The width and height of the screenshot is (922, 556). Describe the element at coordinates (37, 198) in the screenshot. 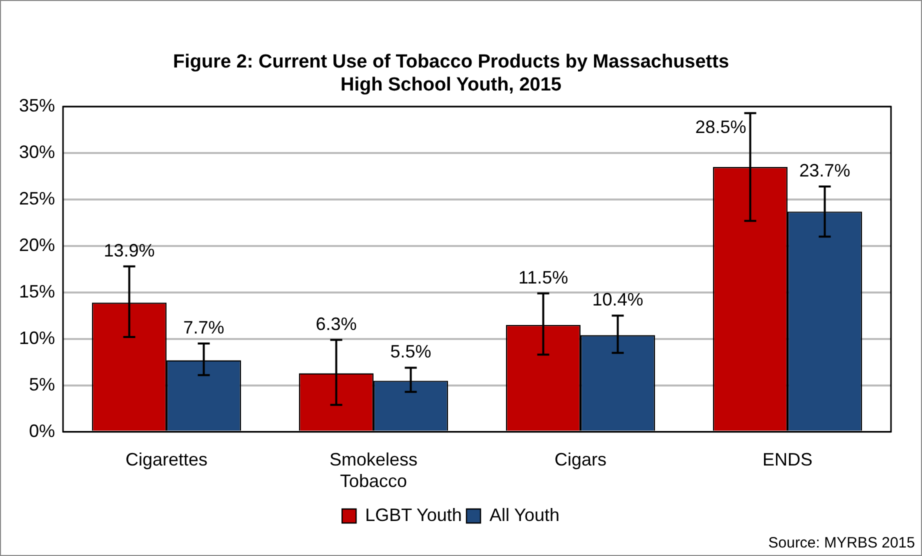

I see `y-tick-label: 25%` at that location.